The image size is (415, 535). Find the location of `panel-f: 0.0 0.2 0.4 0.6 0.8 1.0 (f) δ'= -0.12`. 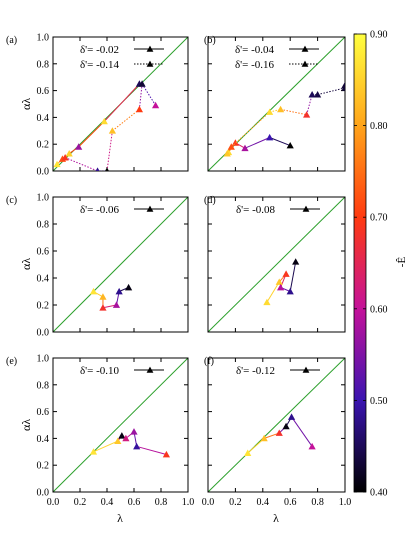

panel-f: 0.0 0.2 0.4 0.6 0.8 1.0 (f) δ'= -0.12 is located at coordinates (277, 432).